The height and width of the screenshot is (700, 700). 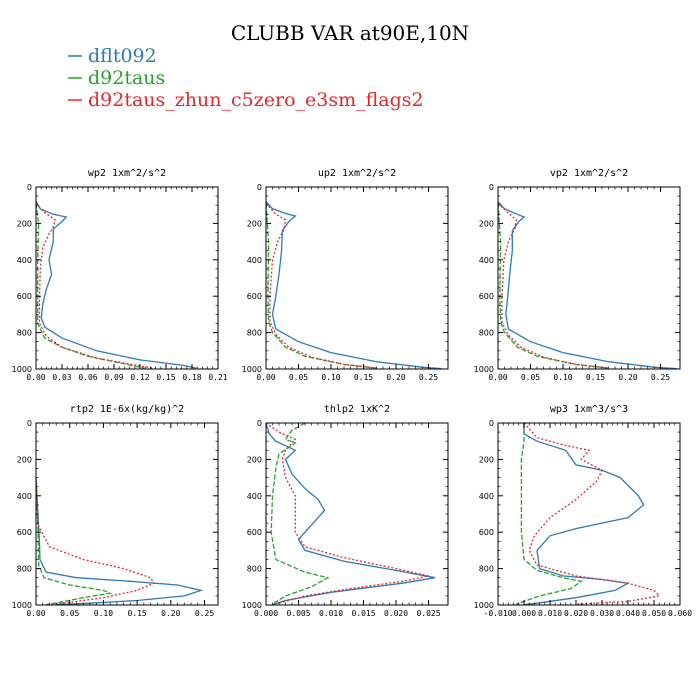 I want to click on panel-title: rtp2 1E-6x(kg/kg)^2, so click(x=127, y=409).